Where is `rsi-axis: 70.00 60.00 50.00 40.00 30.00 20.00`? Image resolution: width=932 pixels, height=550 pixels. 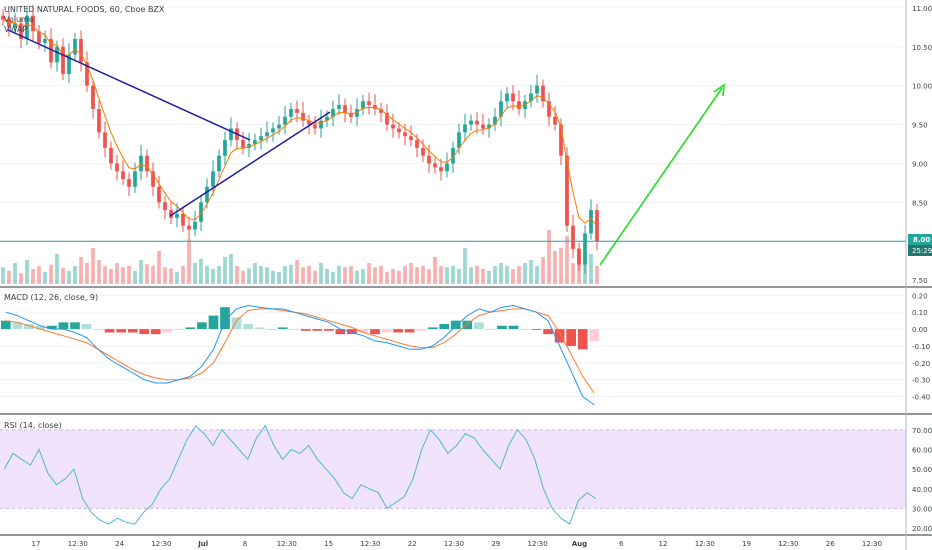
rsi-axis: 70.00 60.00 50.00 40.00 30.00 20.00 is located at coordinates (922, 480).